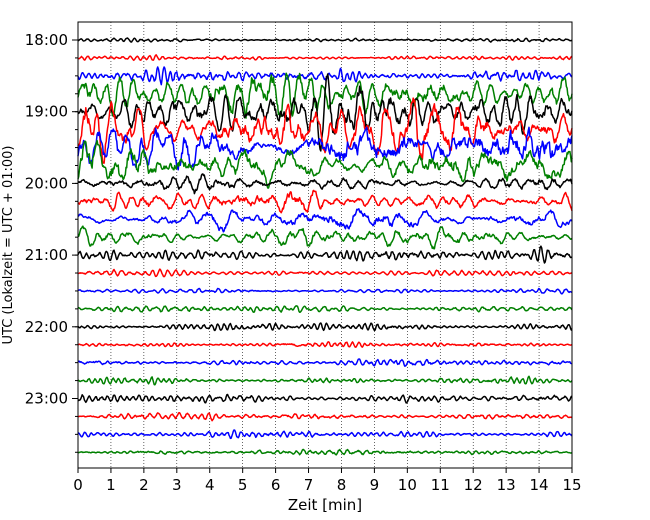  I want to click on x-tick-label: 11, so click(440, 485).